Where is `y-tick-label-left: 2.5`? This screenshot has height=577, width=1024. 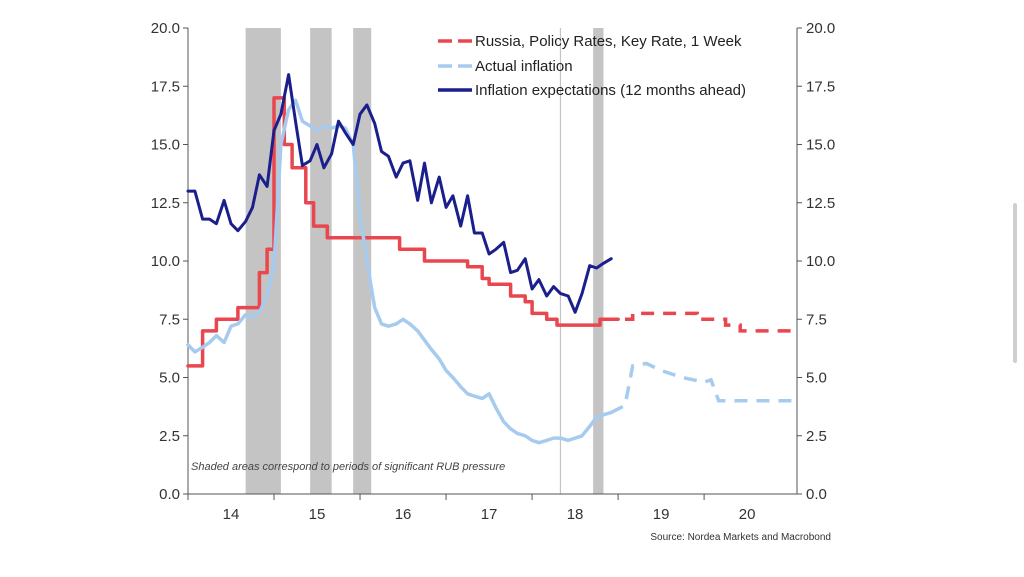
y-tick-label-left: 2.5 is located at coordinates (169, 436).